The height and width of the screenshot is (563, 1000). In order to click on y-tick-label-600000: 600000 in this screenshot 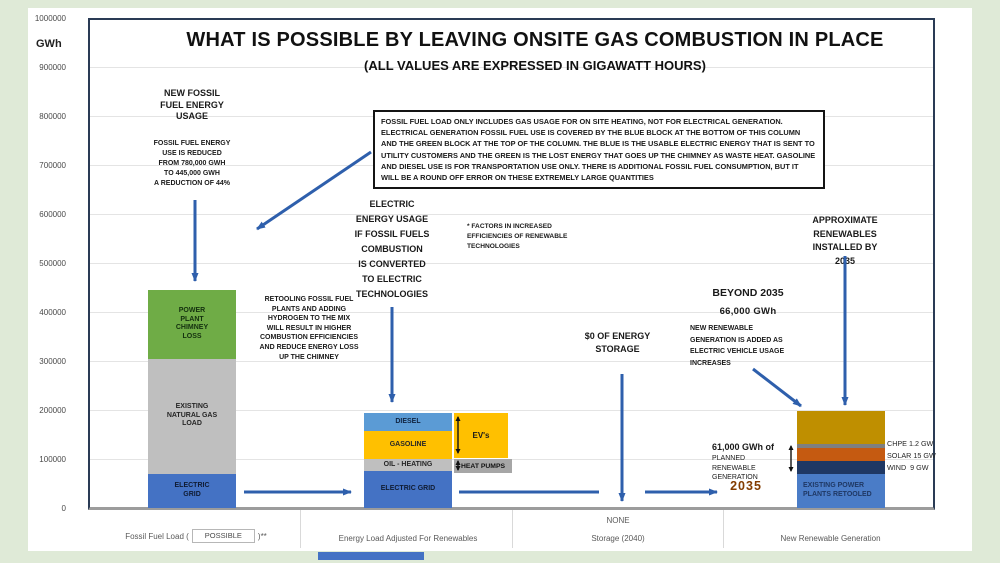, I will do `click(52, 214)`.